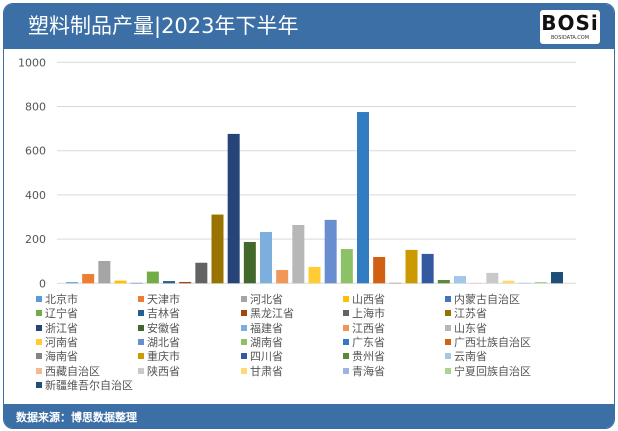 This screenshot has height=431, width=618. What do you see at coordinates (61, 314) in the screenshot?
I see `legend-label: 辽宁省` at bounding box center [61, 314].